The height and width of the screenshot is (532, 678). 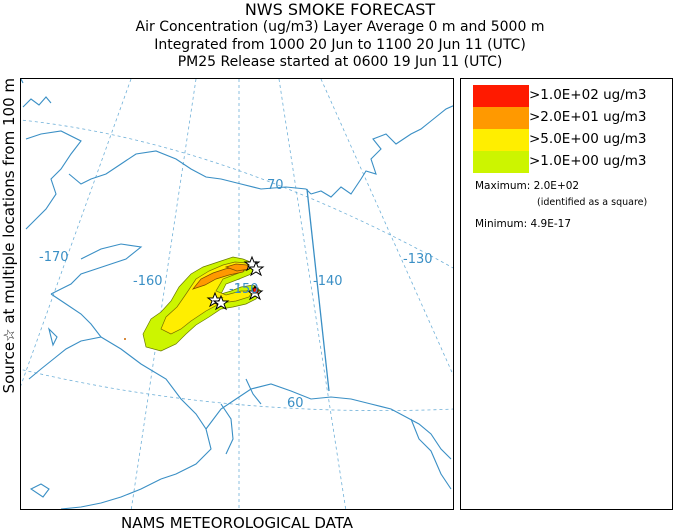 I want to click on latitude-label-60: 60, so click(x=295, y=403).